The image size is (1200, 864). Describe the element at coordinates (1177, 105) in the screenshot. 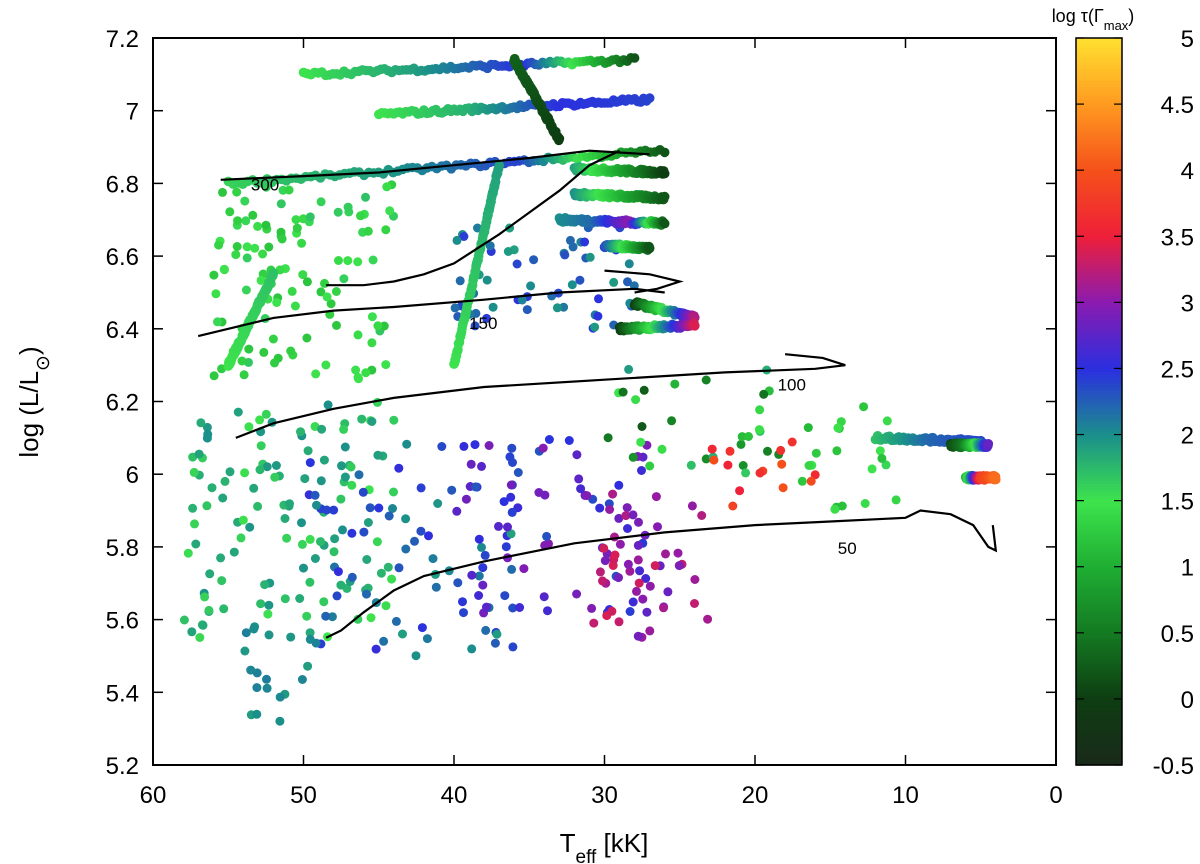

I see `colorbar-tick-label: 4.5` at that location.